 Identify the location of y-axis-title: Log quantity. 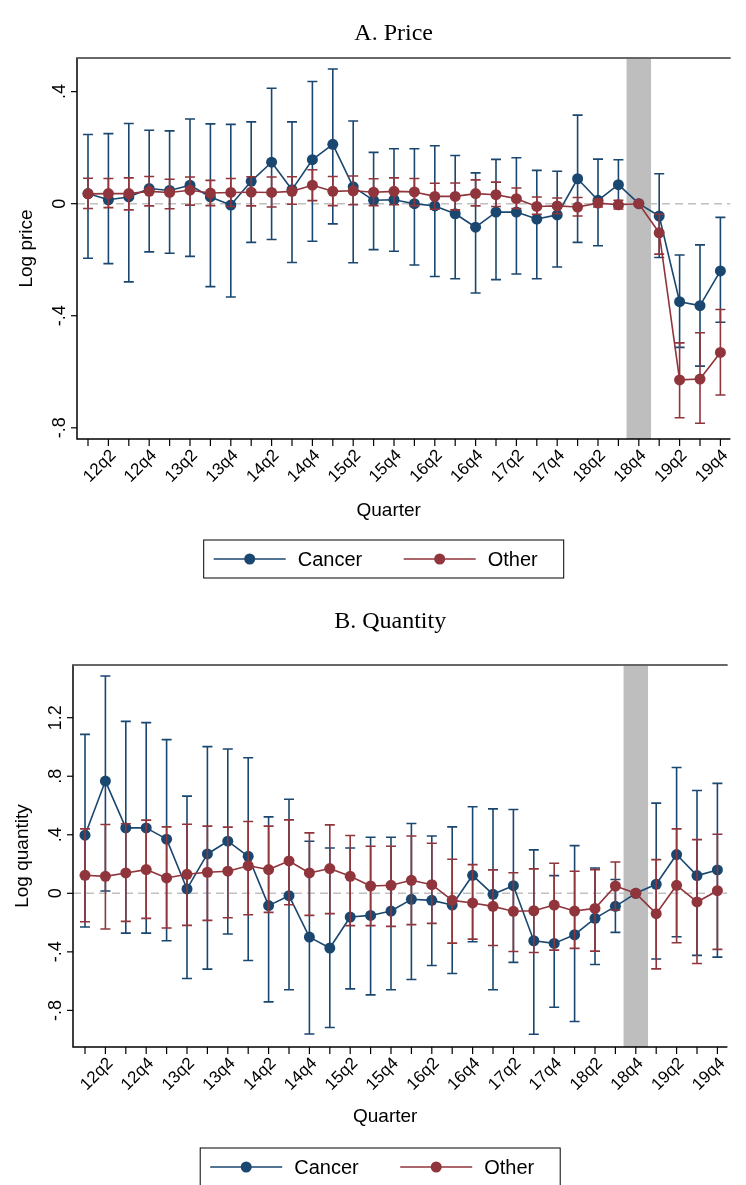
(21, 855).